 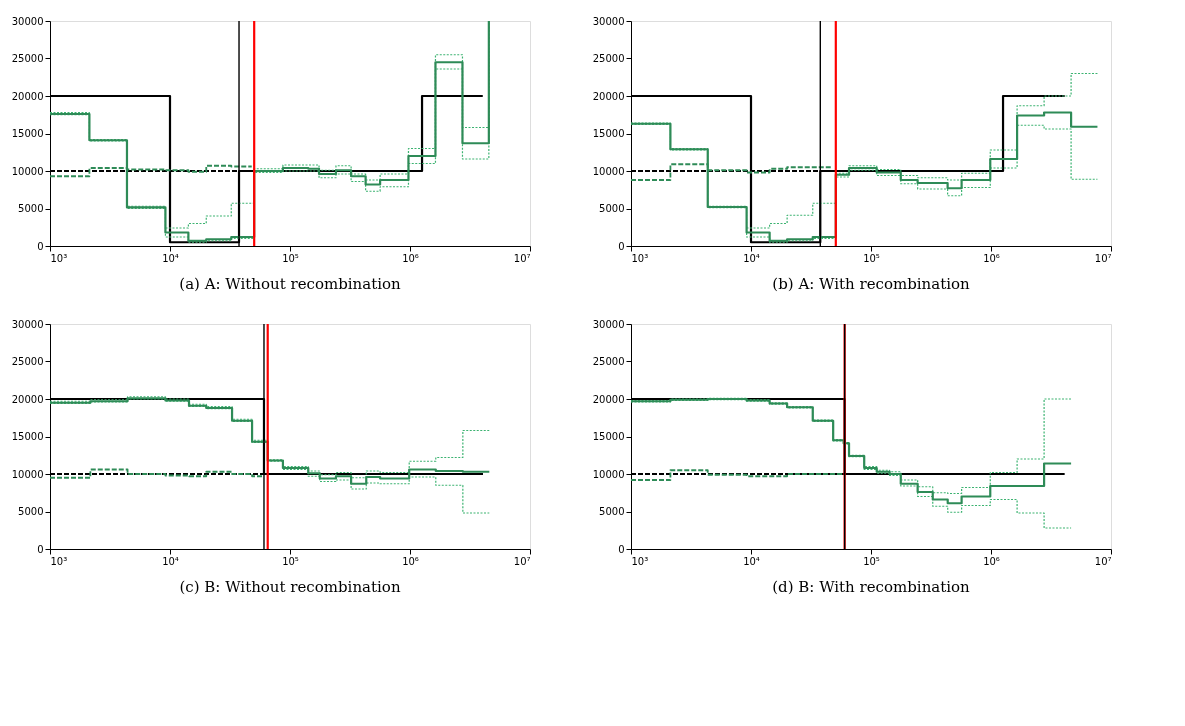 I want to click on text: (a) A: Without recombination, so click(x=290, y=284).